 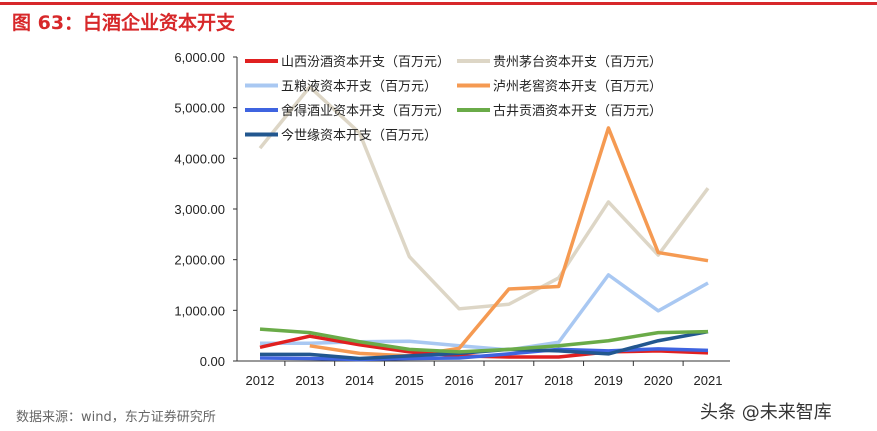 I want to click on legend-label: 山西汾酒资本开支（百万元）, so click(x=365, y=62).